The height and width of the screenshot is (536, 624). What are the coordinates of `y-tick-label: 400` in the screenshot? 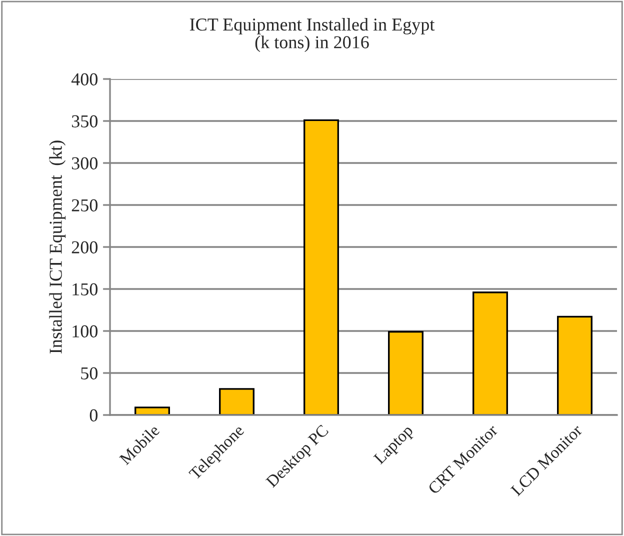 It's located at (84, 79).